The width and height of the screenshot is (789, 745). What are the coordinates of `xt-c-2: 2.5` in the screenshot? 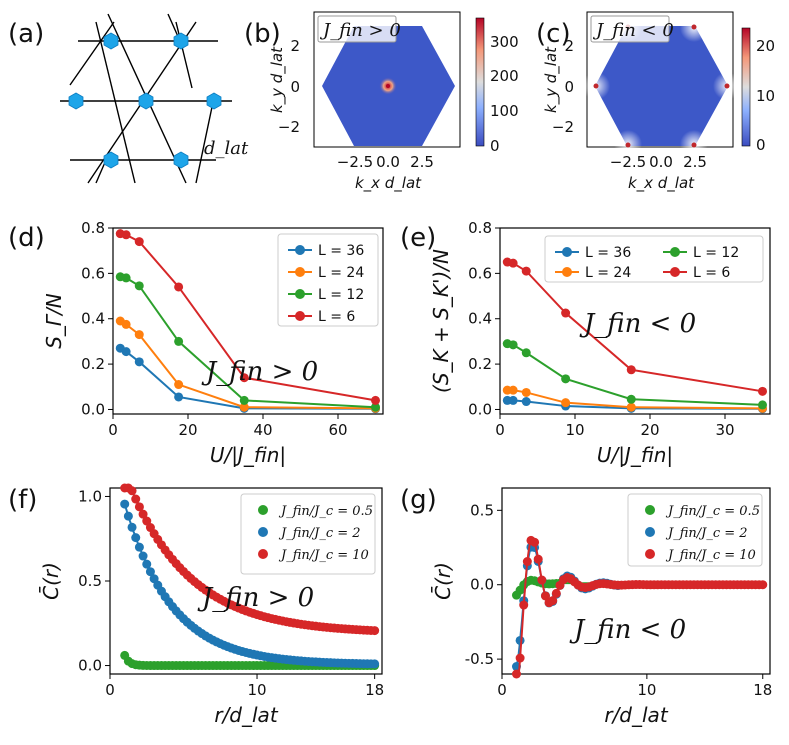 It's located at (695, 162).